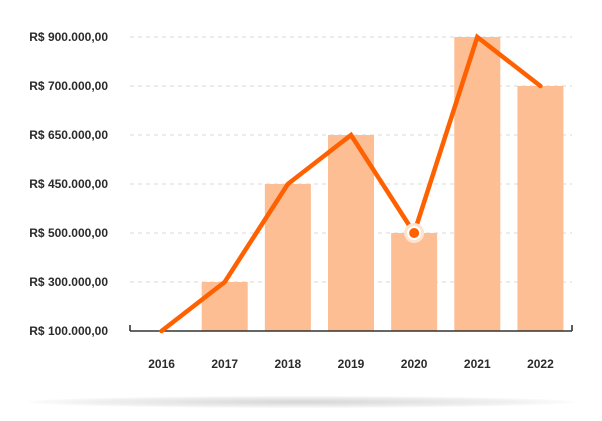 The height and width of the screenshot is (421, 602). Describe the element at coordinates (68, 282) in the screenshot. I see `y-tick-label: R$ 300.000,00` at that location.